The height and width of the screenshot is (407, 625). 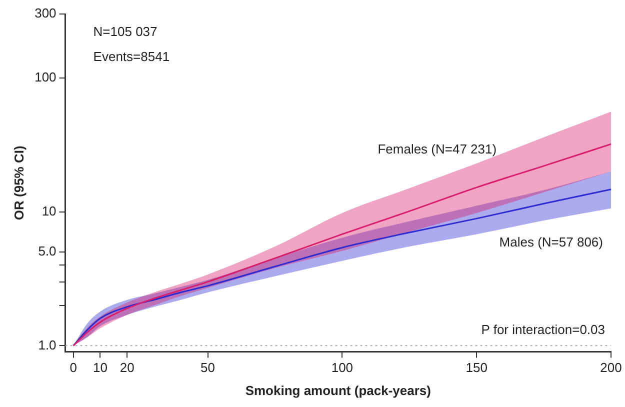 I want to click on y-tick-label: 5.0, so click(x=47, y=251).